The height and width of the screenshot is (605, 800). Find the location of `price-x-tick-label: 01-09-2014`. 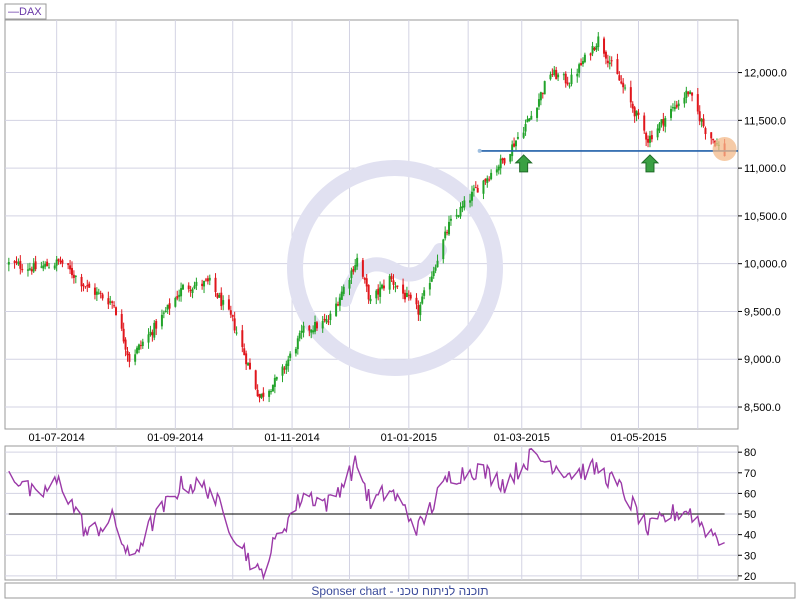

price-x-tick-label: 01-09-2014 is located at coordinates (175, 438).